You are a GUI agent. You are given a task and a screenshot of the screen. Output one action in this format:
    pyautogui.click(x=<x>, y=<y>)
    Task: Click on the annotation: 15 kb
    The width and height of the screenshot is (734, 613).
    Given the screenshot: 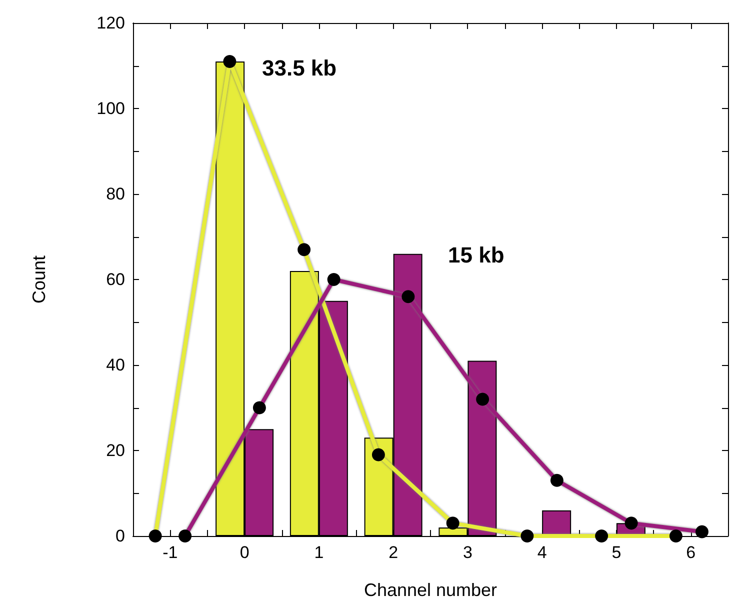 What is the action you would take?
    pyautogui.click(x=476, y=255)
    